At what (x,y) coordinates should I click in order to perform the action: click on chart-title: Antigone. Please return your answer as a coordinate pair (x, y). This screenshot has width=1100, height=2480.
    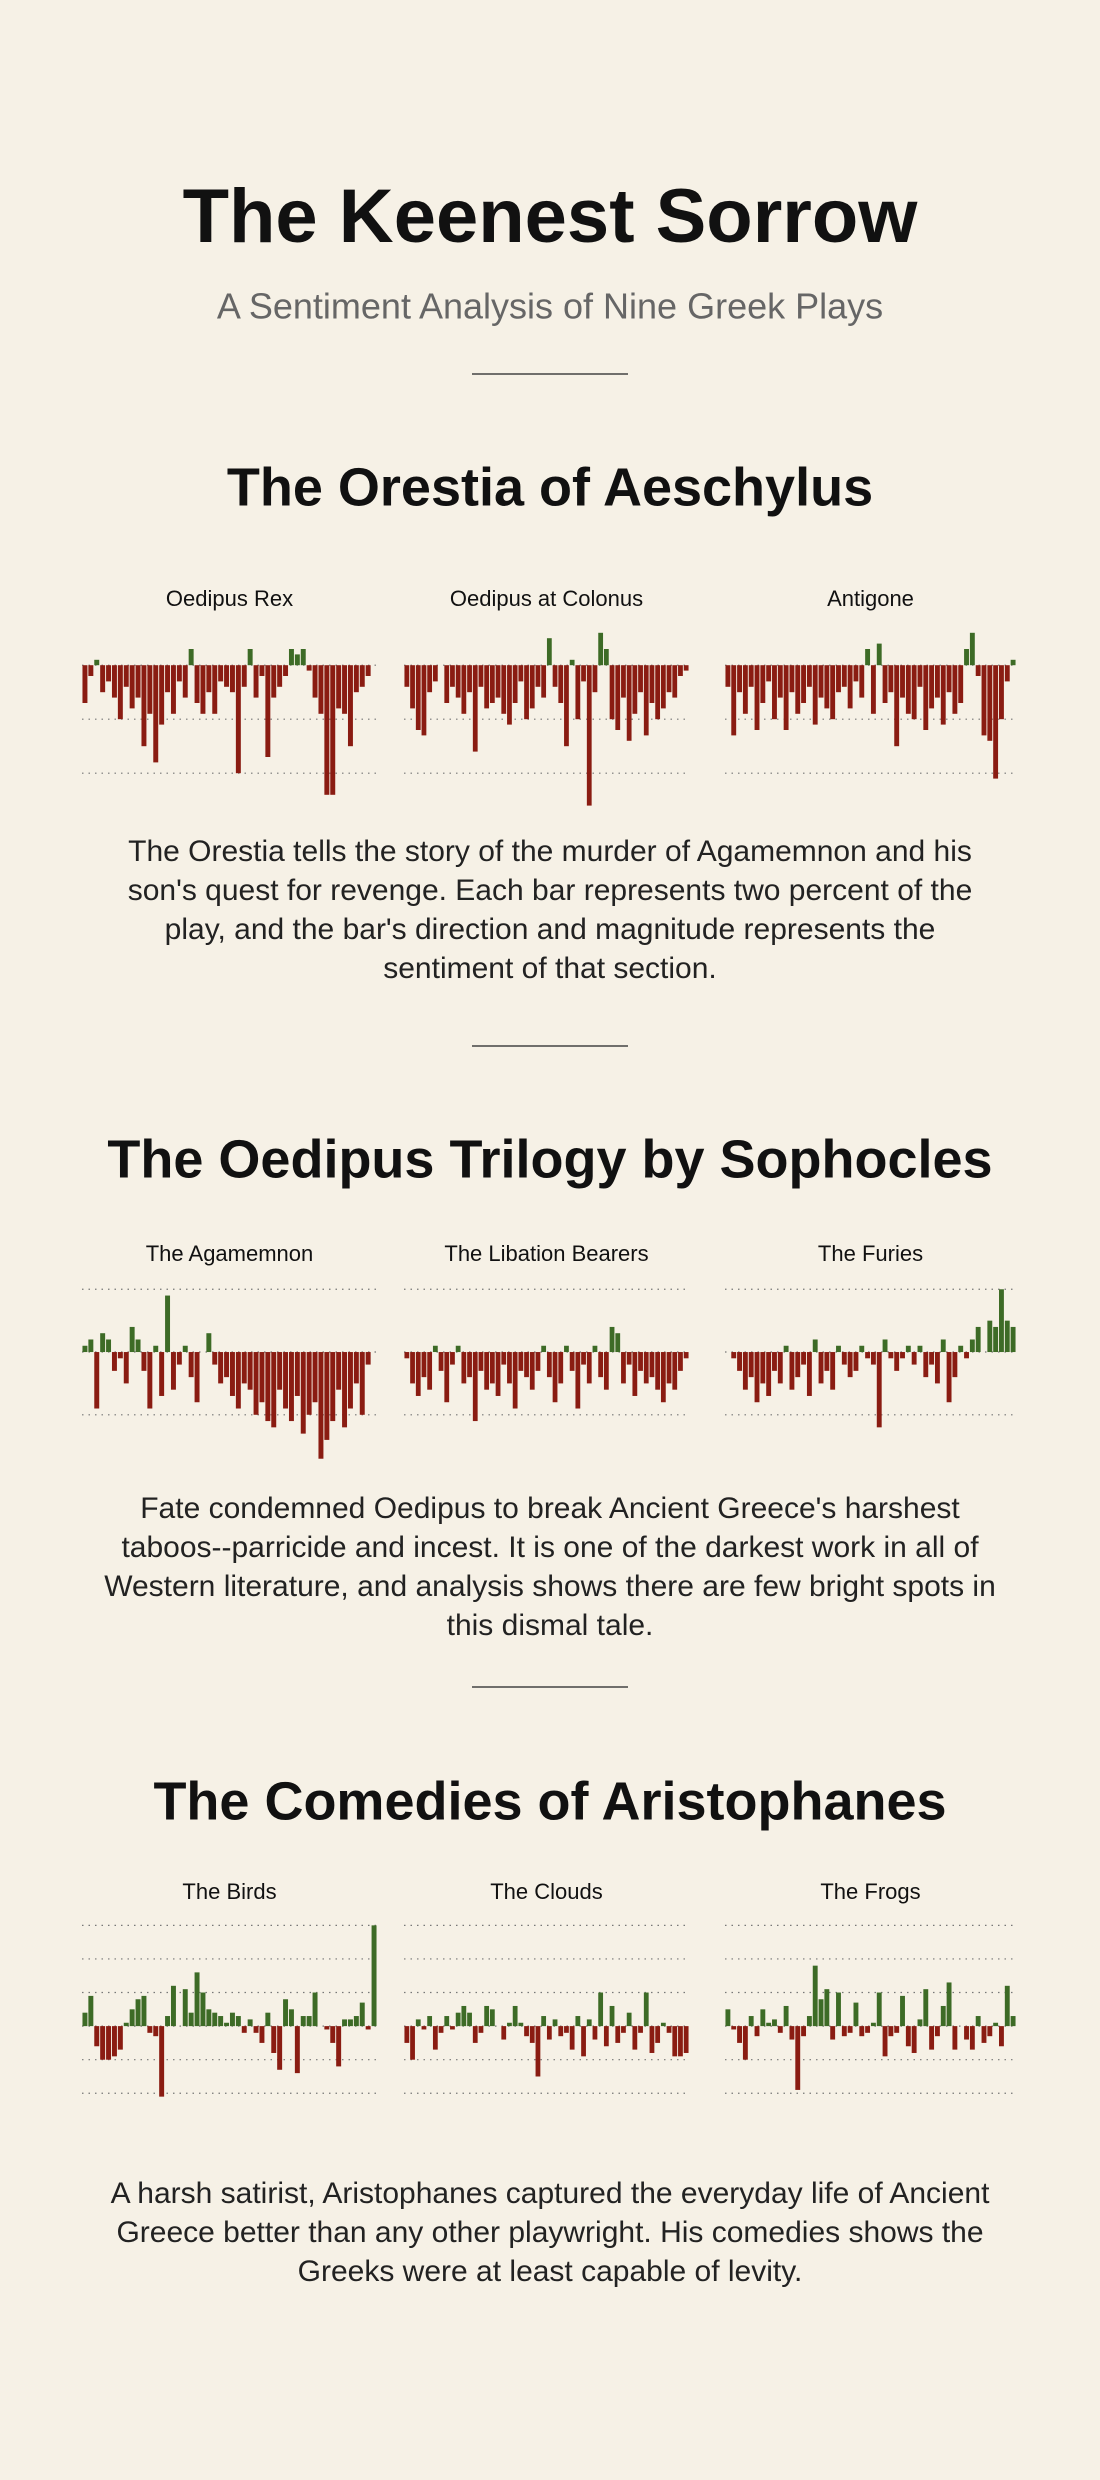
    Looking at the image, I should click on (870, 598).